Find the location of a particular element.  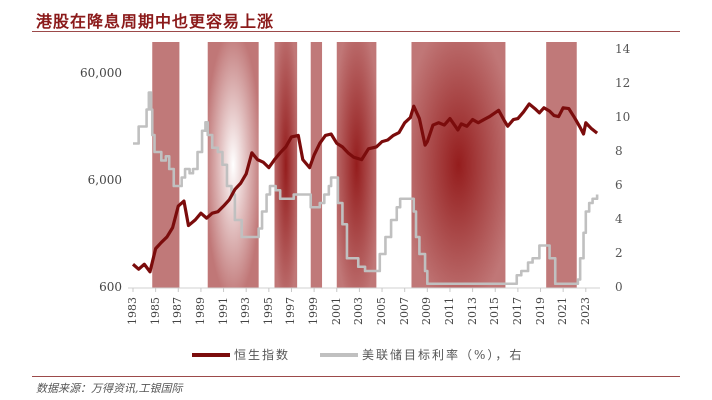

right-axis-tick: 8 is located at coordinates (619, 151).